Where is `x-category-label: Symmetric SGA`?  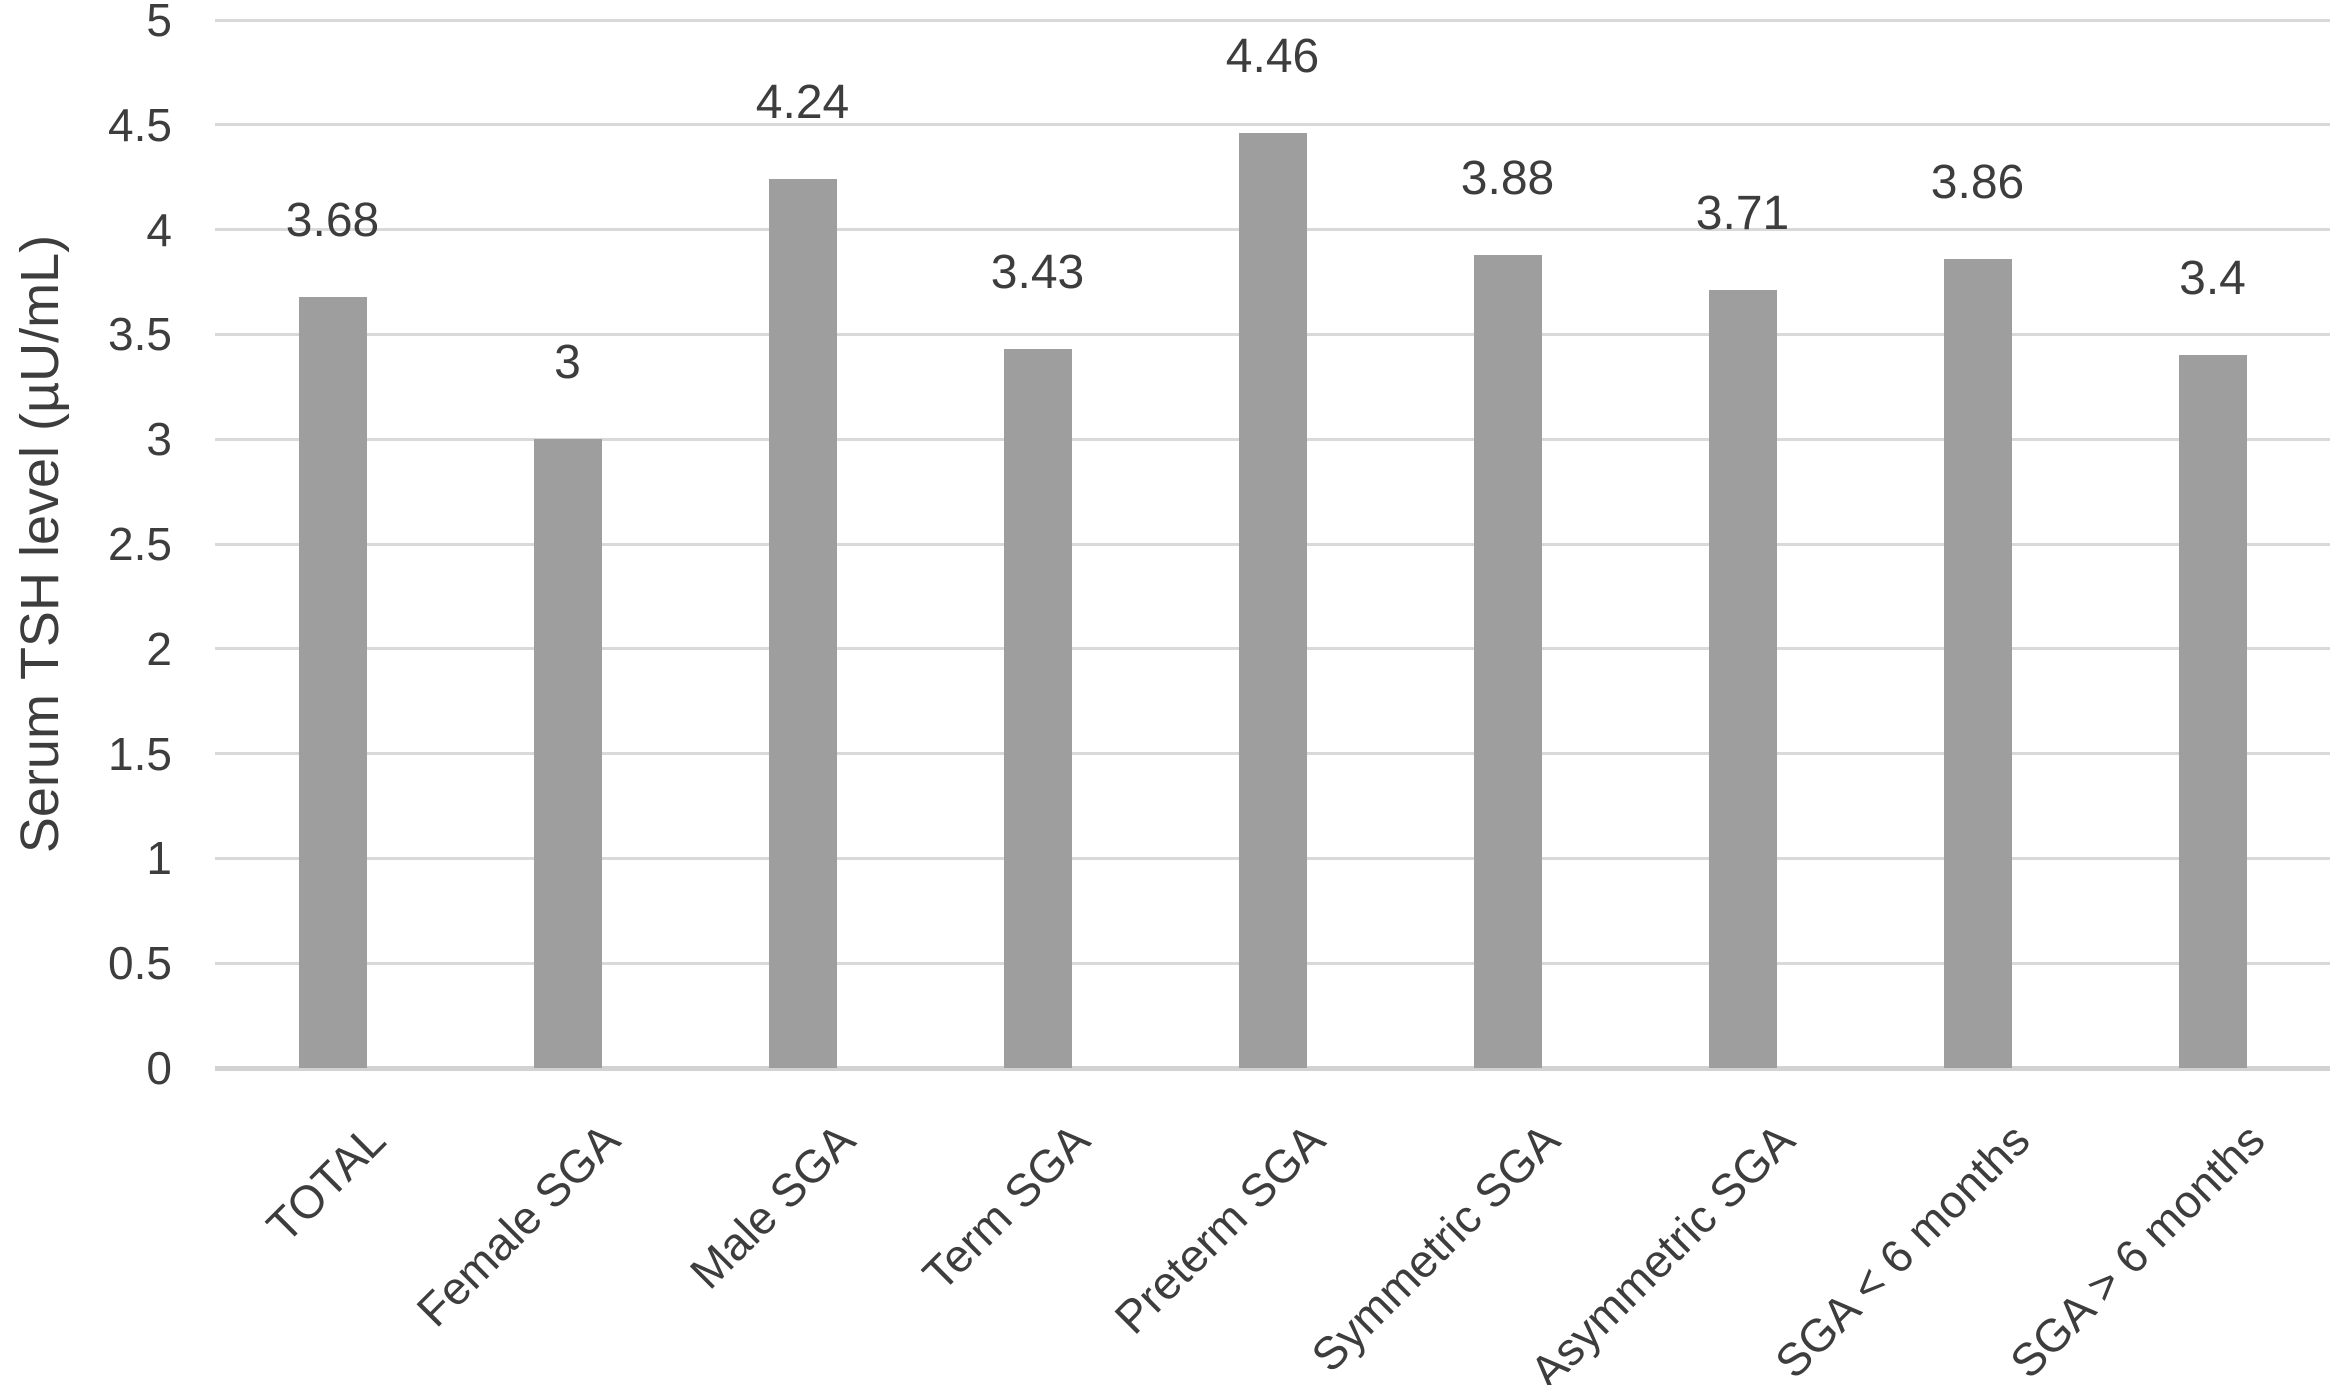 x-category-label: Symmetric SGA is located at coordinates (1435, 1247).